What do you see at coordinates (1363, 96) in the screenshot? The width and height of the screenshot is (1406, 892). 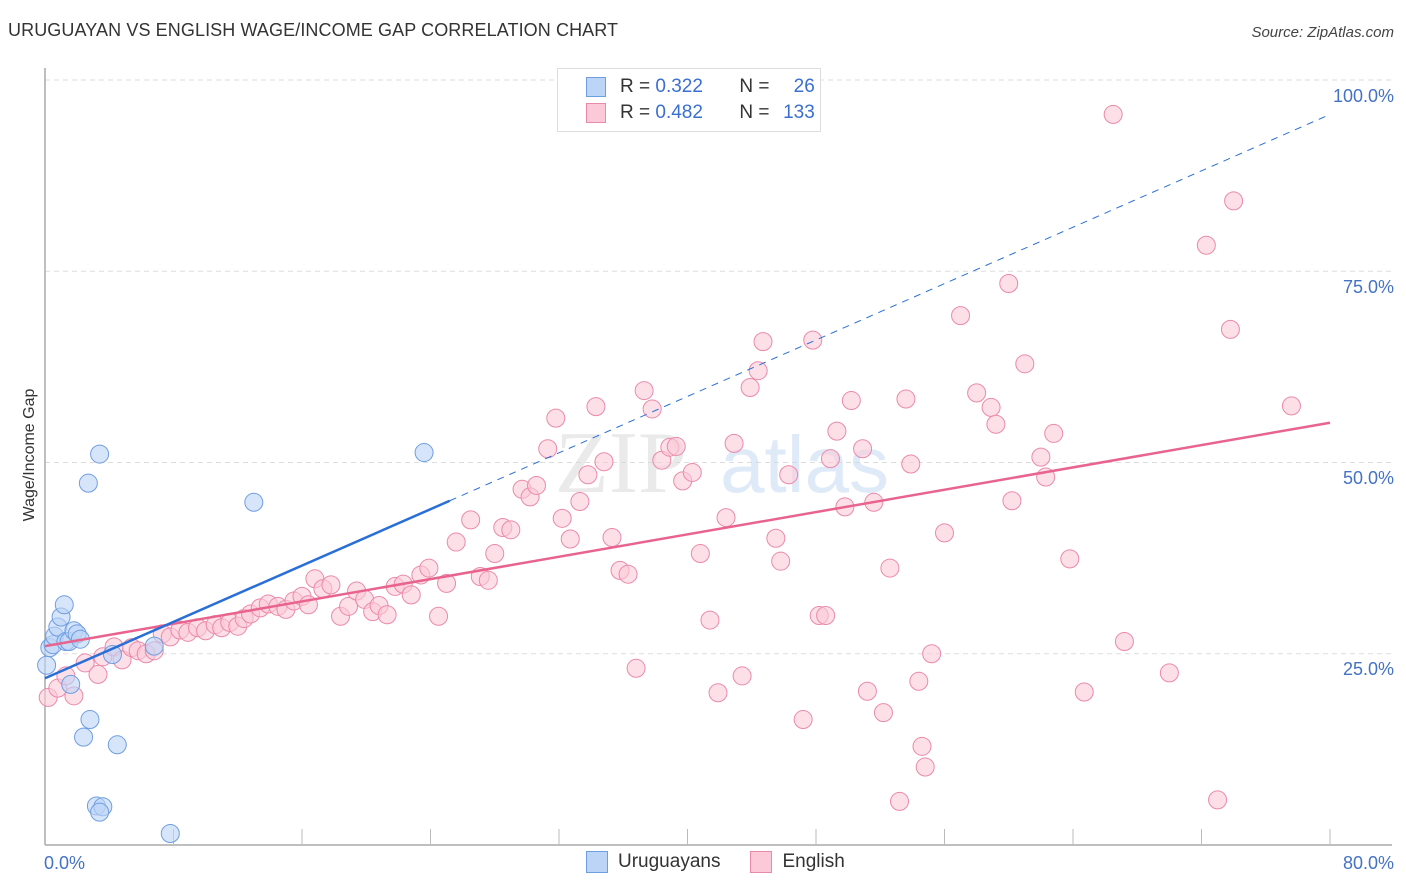 I see `y-tick-100: 100.0%` at bounding box center [1363, 96].